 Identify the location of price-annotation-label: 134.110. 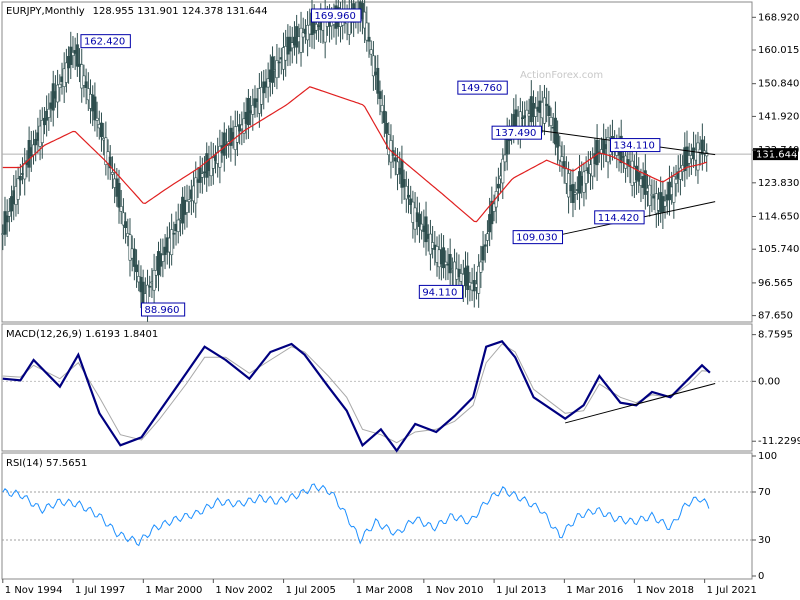
(633, 146).